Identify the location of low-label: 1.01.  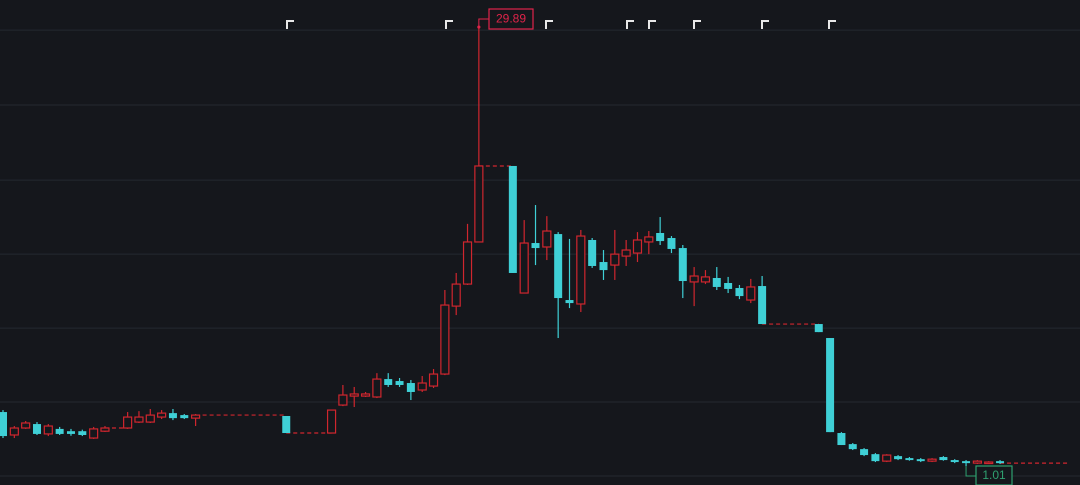
(994, 475).